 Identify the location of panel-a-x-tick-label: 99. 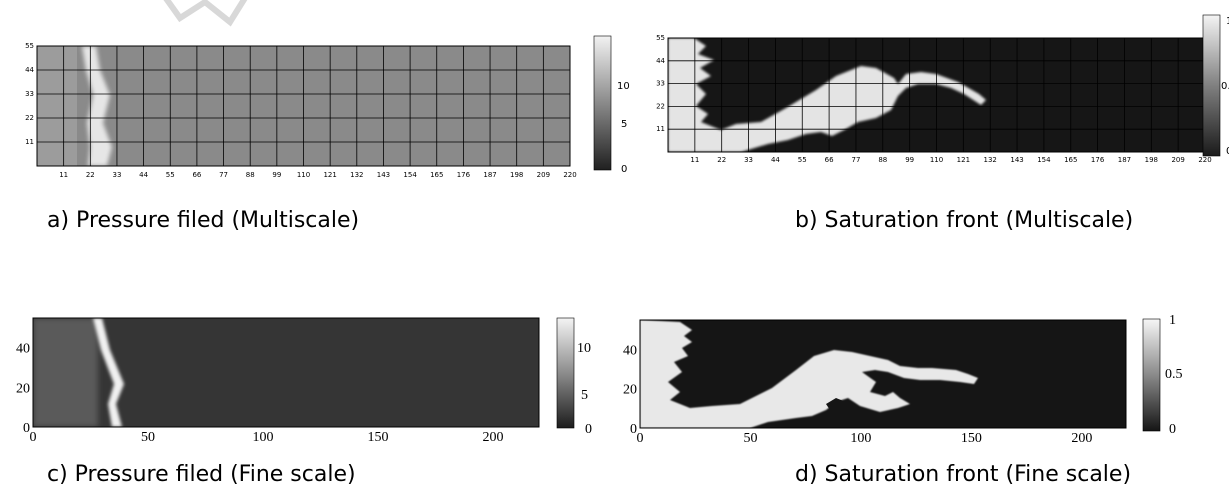
(276, 175).